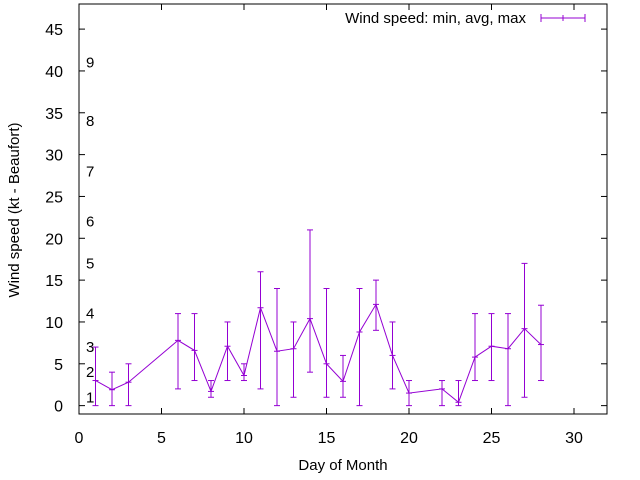 This screenshot has width=640, height=480. Describe the element at coordinates (90, 372) in the screenshot. I see `beaufort-label: 2` at that location.